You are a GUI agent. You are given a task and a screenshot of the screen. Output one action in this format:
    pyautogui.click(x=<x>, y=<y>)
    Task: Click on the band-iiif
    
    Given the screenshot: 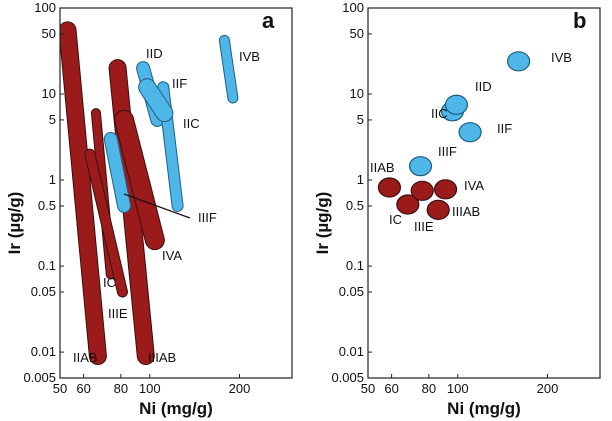 What is the action you would take?
    pyautogui.click(x=117, y=172)
    